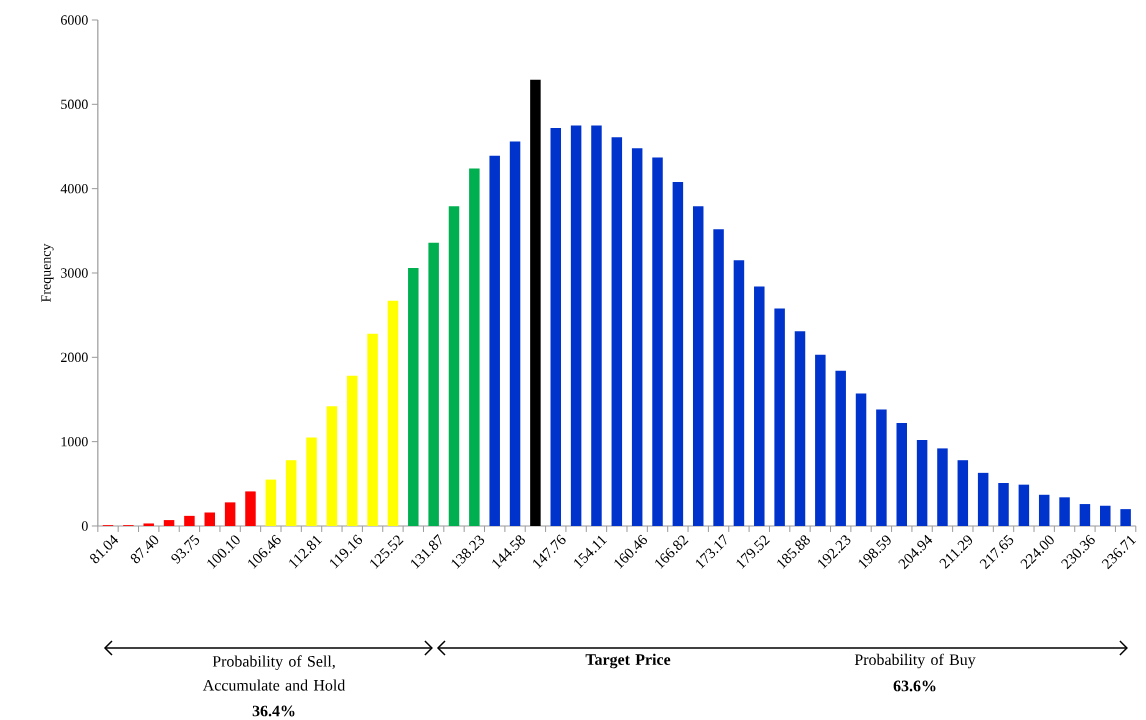 The width and height of the screenshot is (1146, 720). Describe the element at coordinates (274, 673) in the screenshot. I see `text: Probability of Sell, Accumulate and Hold` at that location.